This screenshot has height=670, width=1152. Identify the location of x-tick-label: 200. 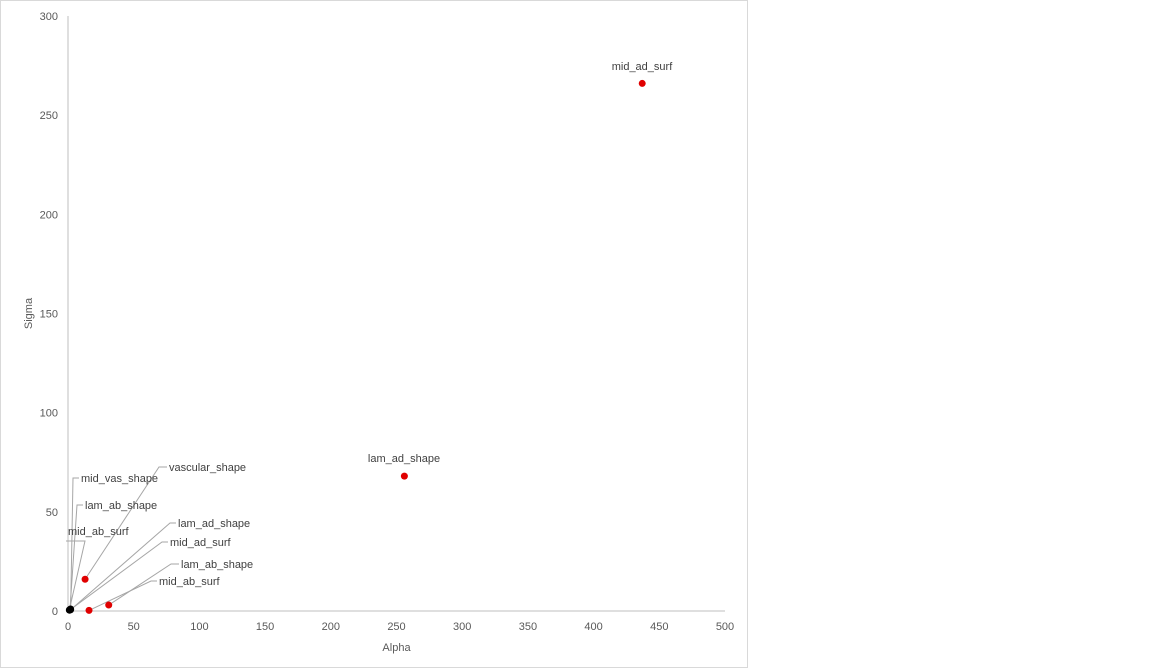
(331, 627).